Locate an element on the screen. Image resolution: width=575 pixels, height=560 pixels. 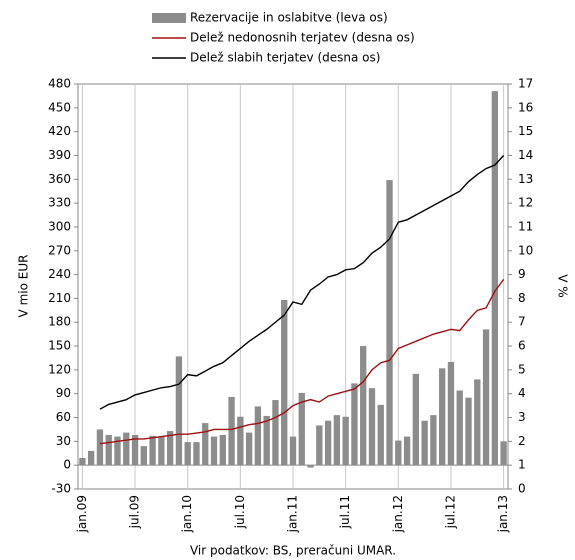
y2-tick-label: 6 is located at coordinates (522, 346).